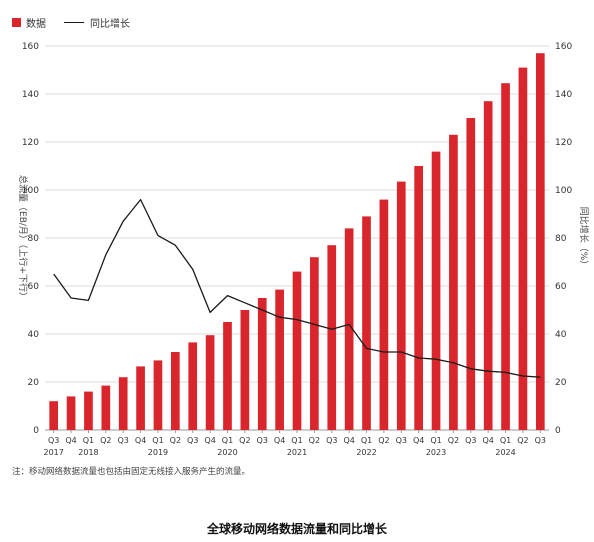  Describe the element at coordinates (561, 383) in the screenshot. I see `y-tick-label-right: 20` at that location.